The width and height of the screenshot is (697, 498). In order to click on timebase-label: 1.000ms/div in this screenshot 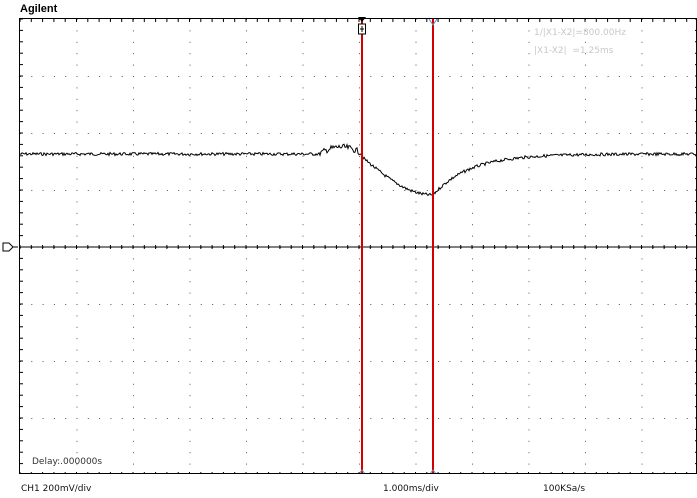, I will do `click(411, 489)`.